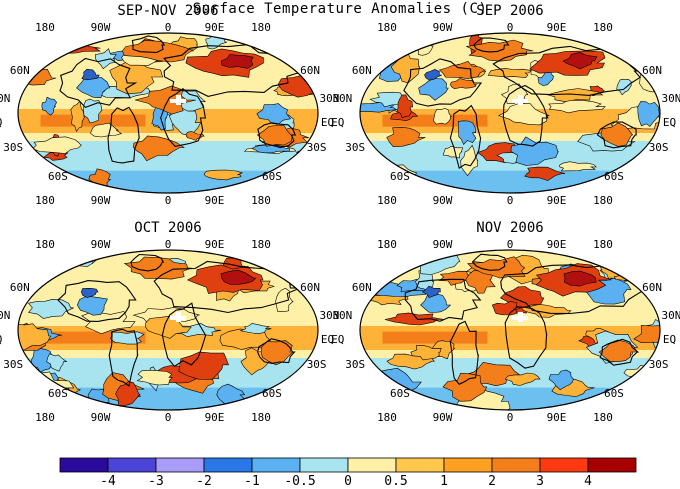 This screenshot has height=489, width=680. I want to click on colorbar-label: 4, so click(588, 481).